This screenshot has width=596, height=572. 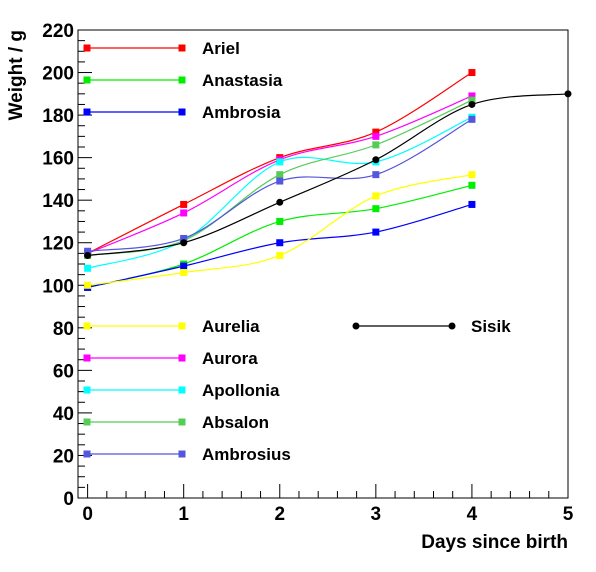 What do you see at coordinates (431, 326) in the screenshot?
I see `legend-entry-sisik: Sisik` at bounding box center [431, 326].